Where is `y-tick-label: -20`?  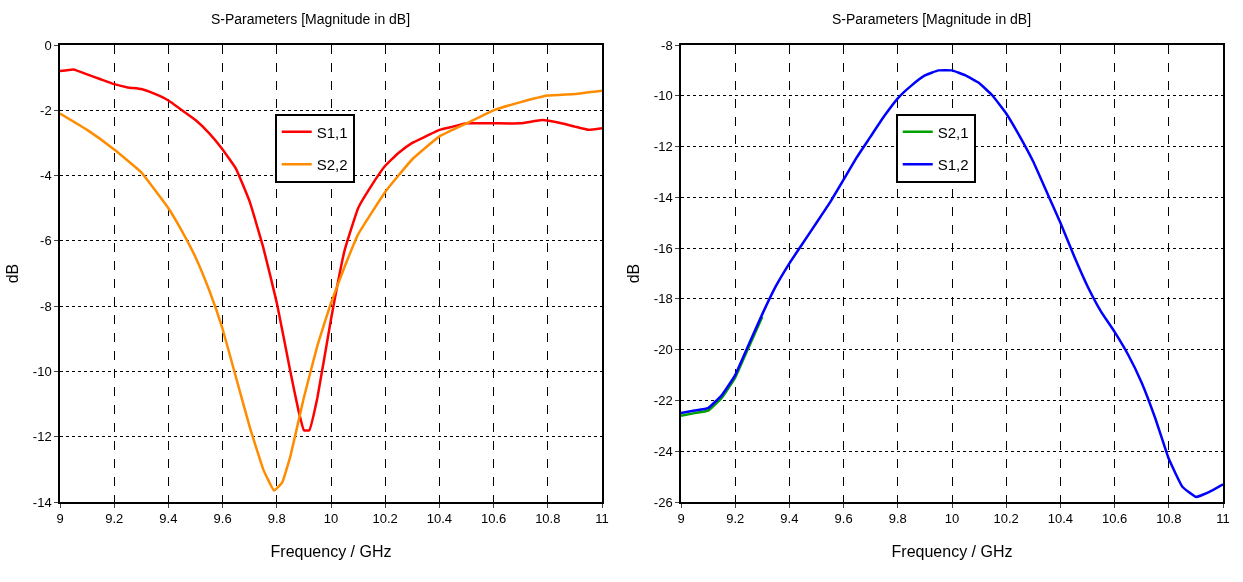
y-tick-label: -20 is located at coordinates (663, 350).